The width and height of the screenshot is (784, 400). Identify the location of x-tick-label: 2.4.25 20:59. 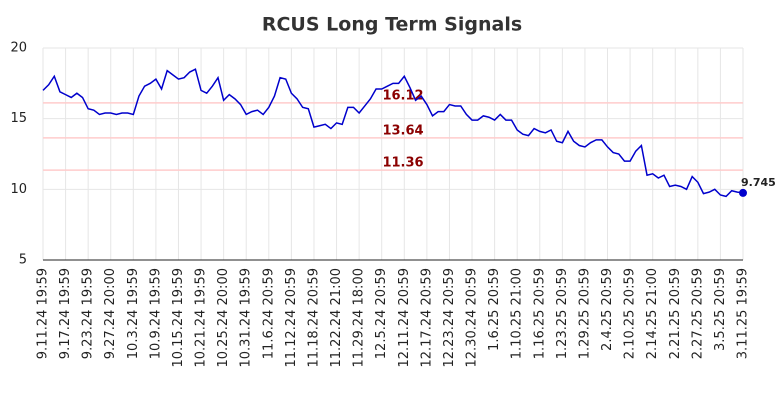
(607, 309).